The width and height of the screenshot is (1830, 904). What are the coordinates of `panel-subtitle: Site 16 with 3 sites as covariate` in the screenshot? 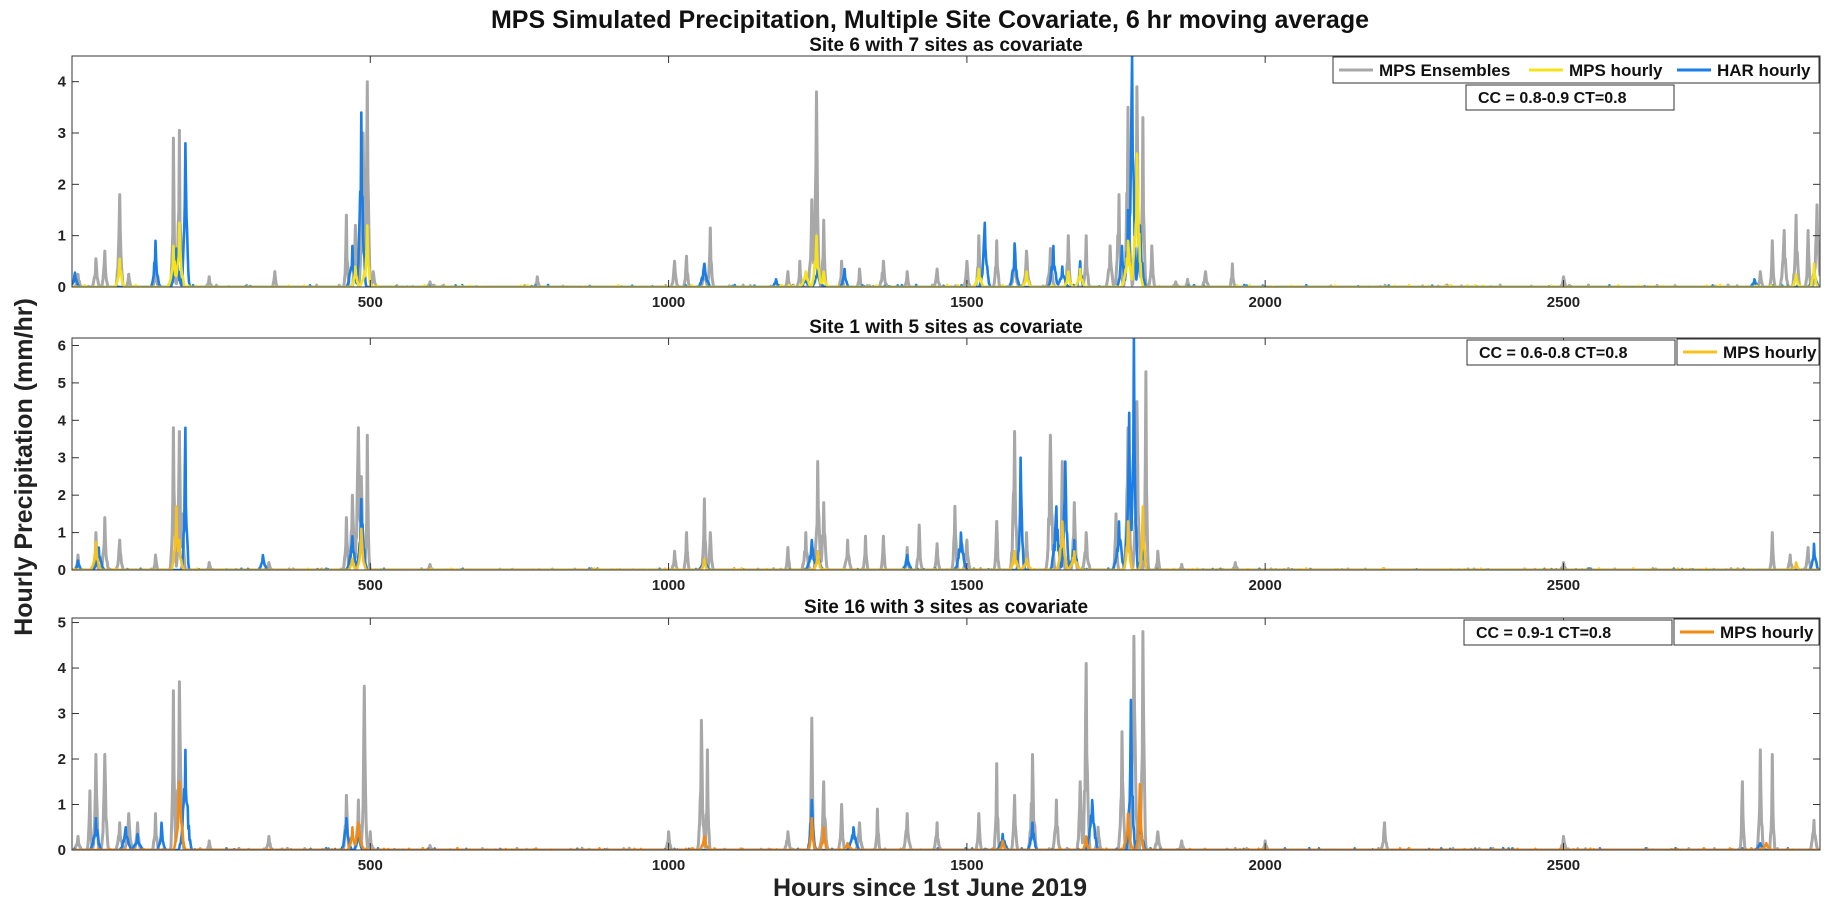 It's located at (946, 607).